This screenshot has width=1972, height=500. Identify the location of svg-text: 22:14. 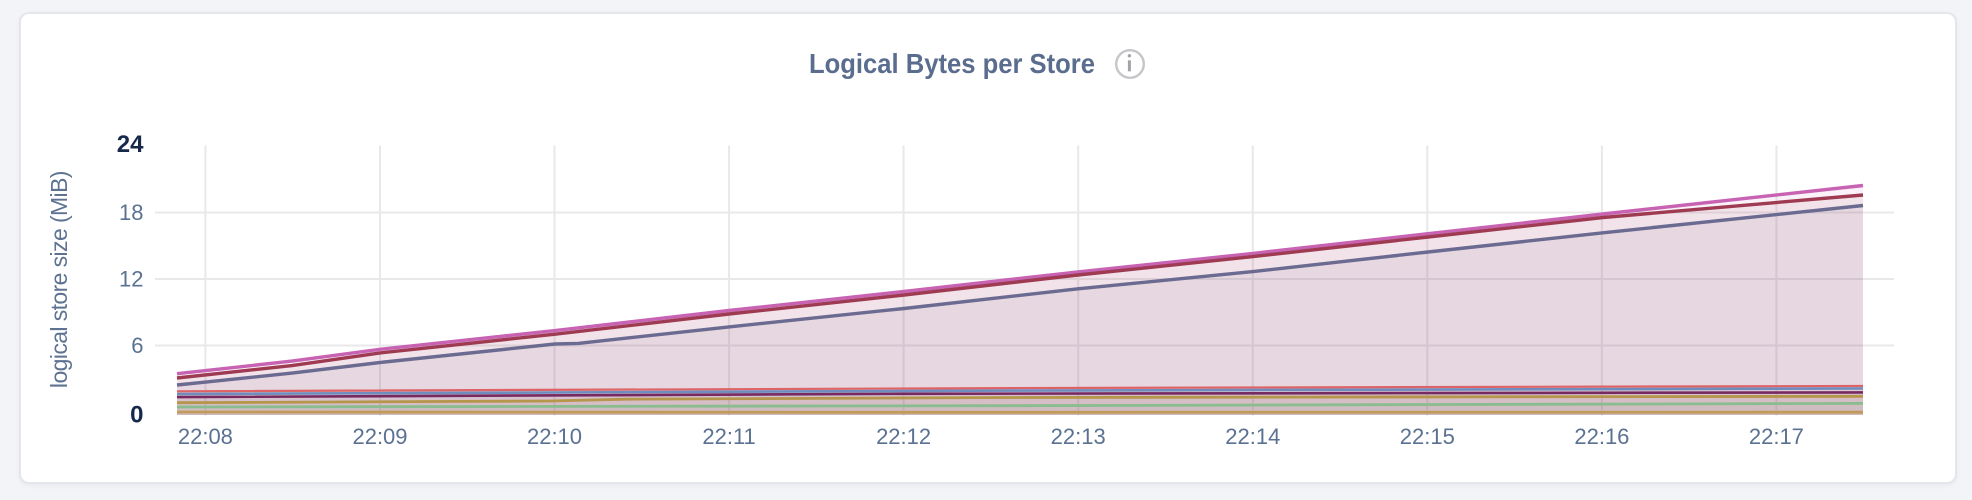
(1252, 436).